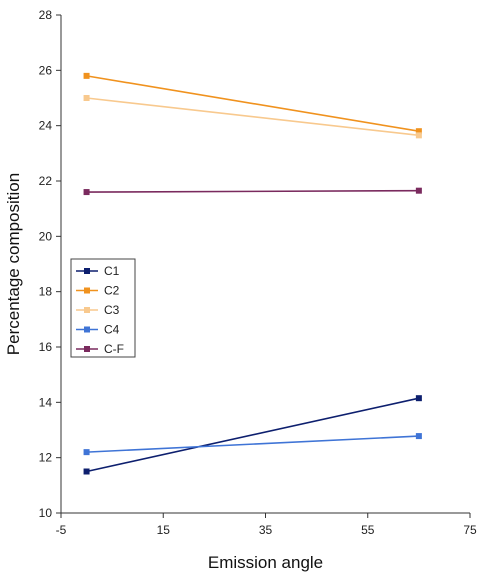 Image resolution: width=494 pixels, height=581 pixels. What do you see at coordinates (46, 292) in the screenshot?
I see `y-tick-label: 18` at bounding box center [46, 292].